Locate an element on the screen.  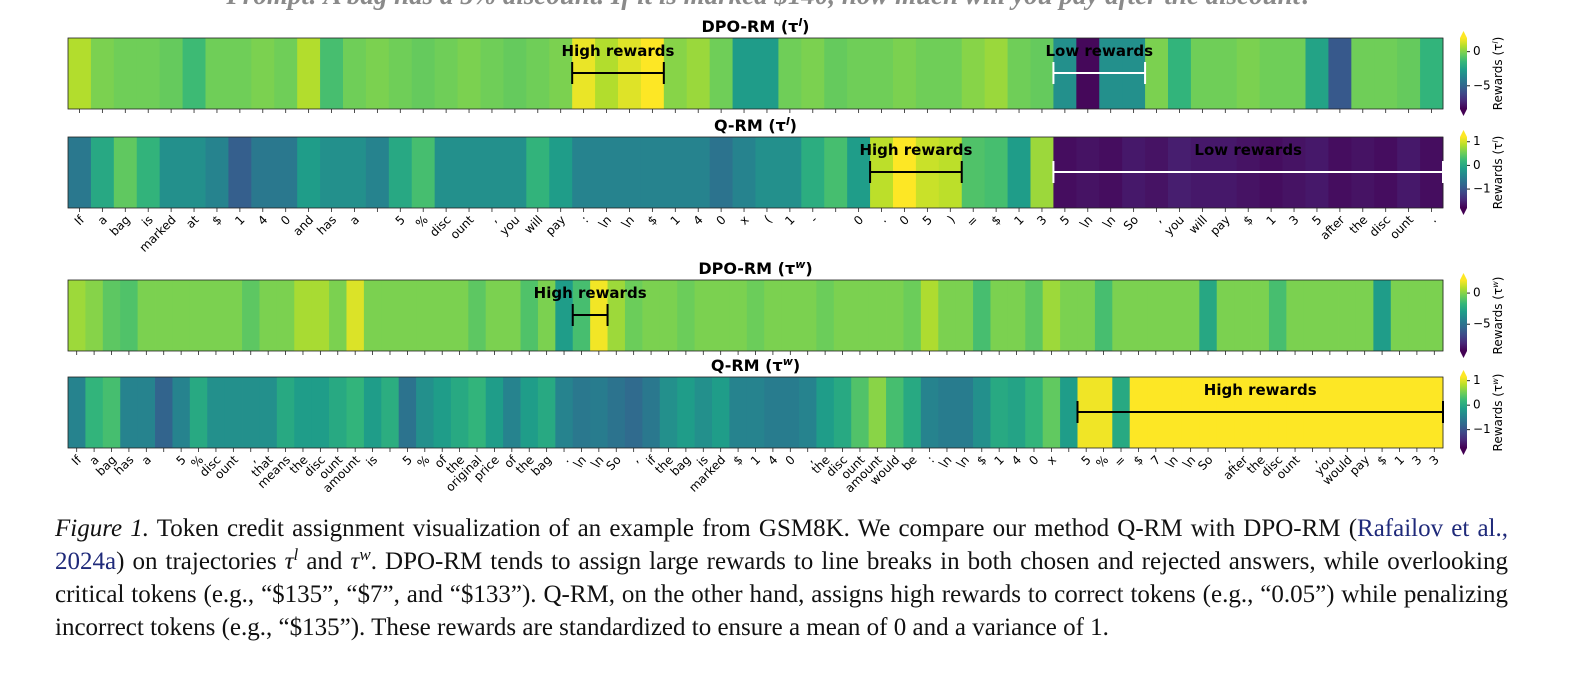
panel-title: Q-RM (τl) is located at coordinates (755, 125).